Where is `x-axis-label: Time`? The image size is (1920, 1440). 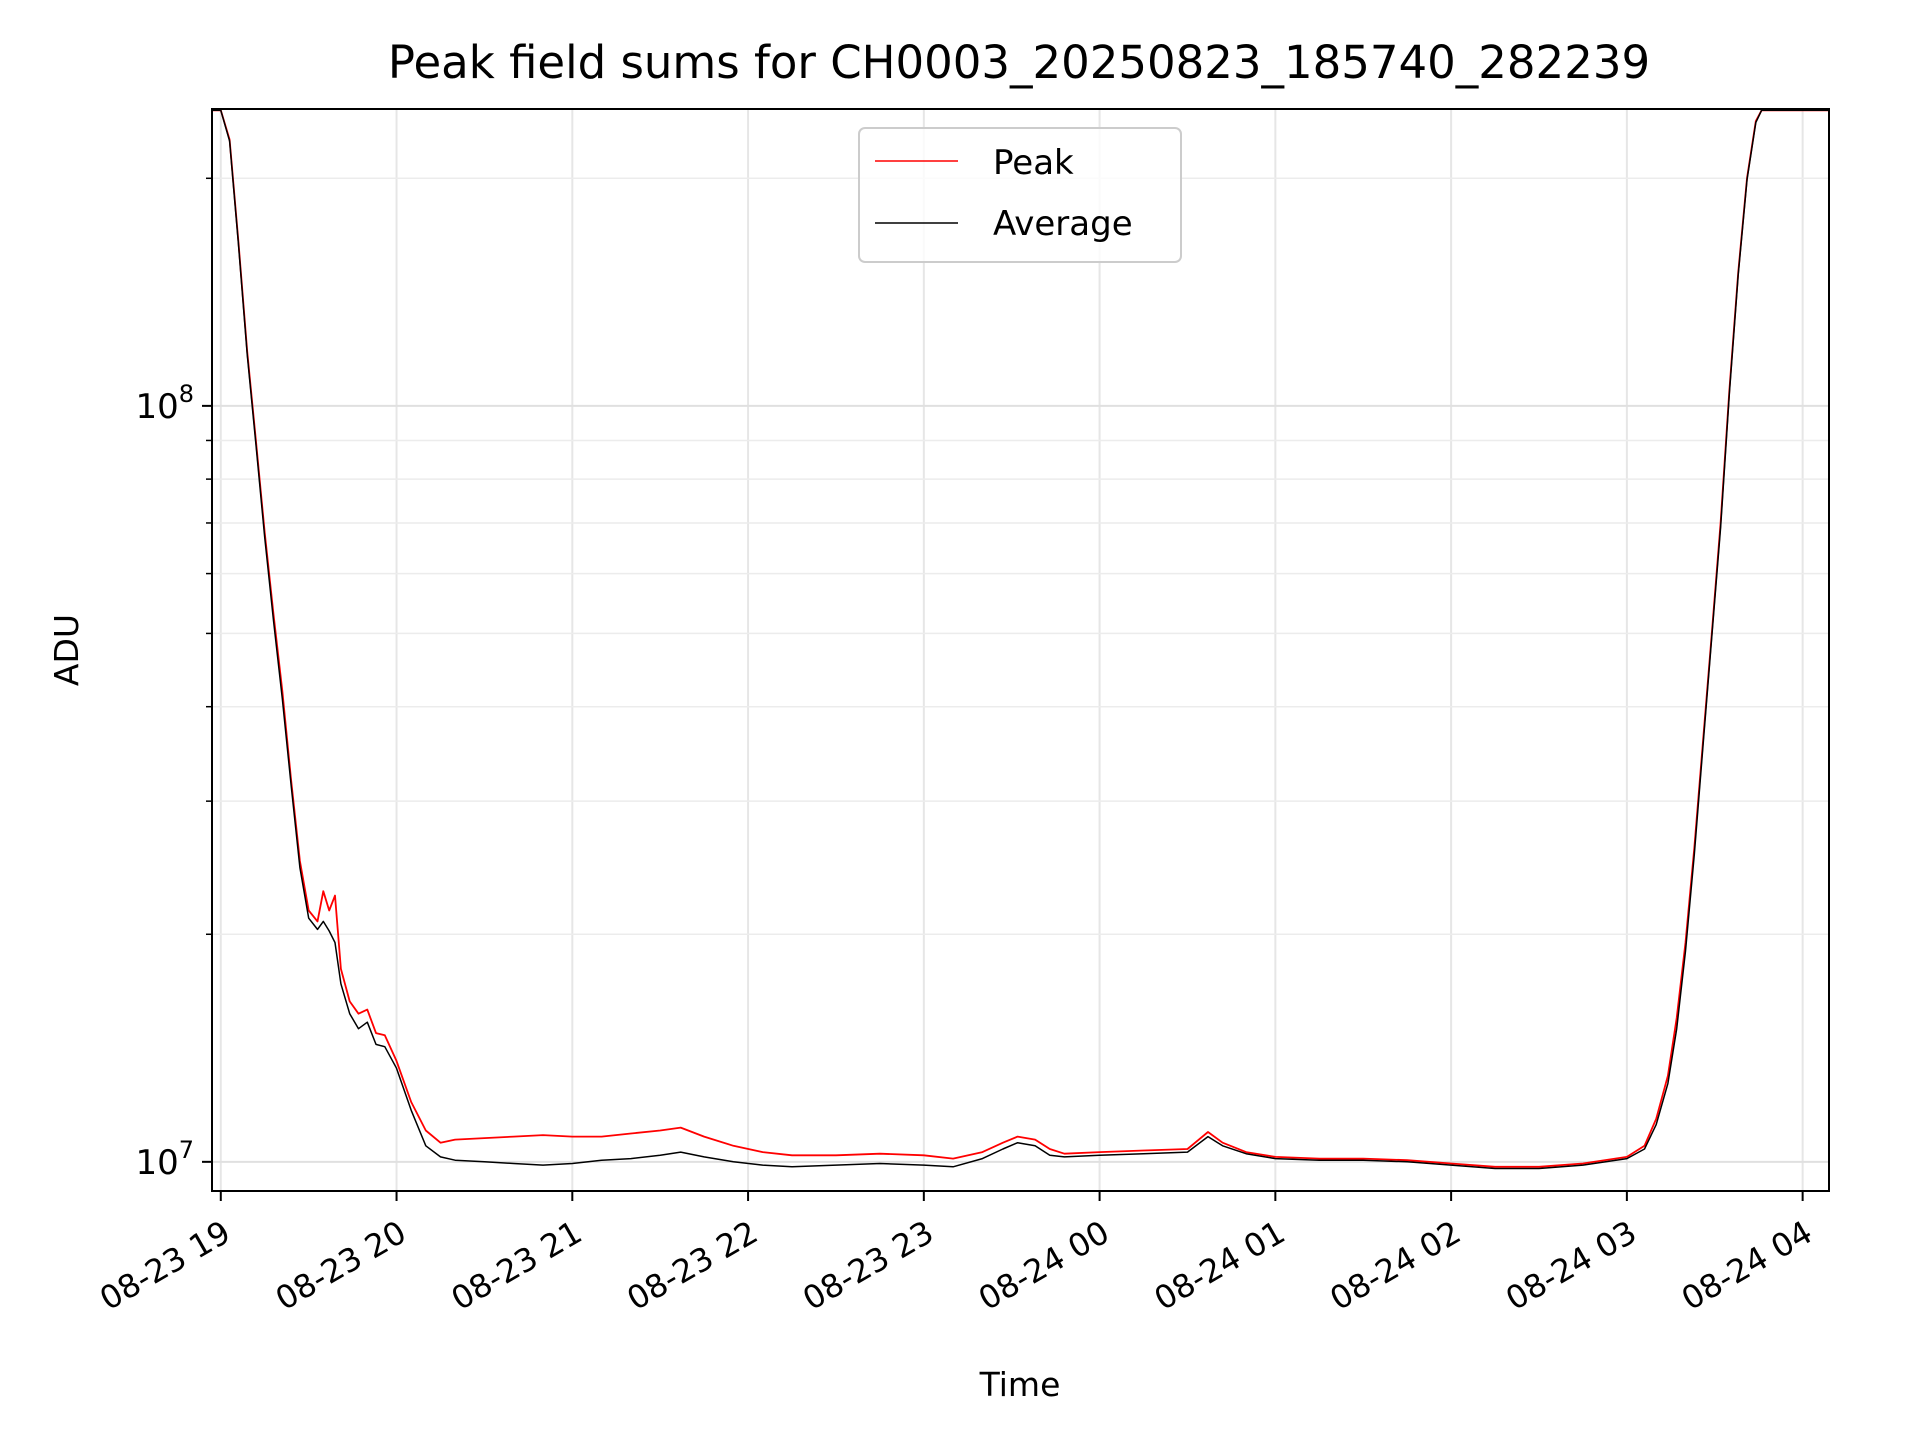 x-axis-label: Time is located at coordinates (1020, 1384).